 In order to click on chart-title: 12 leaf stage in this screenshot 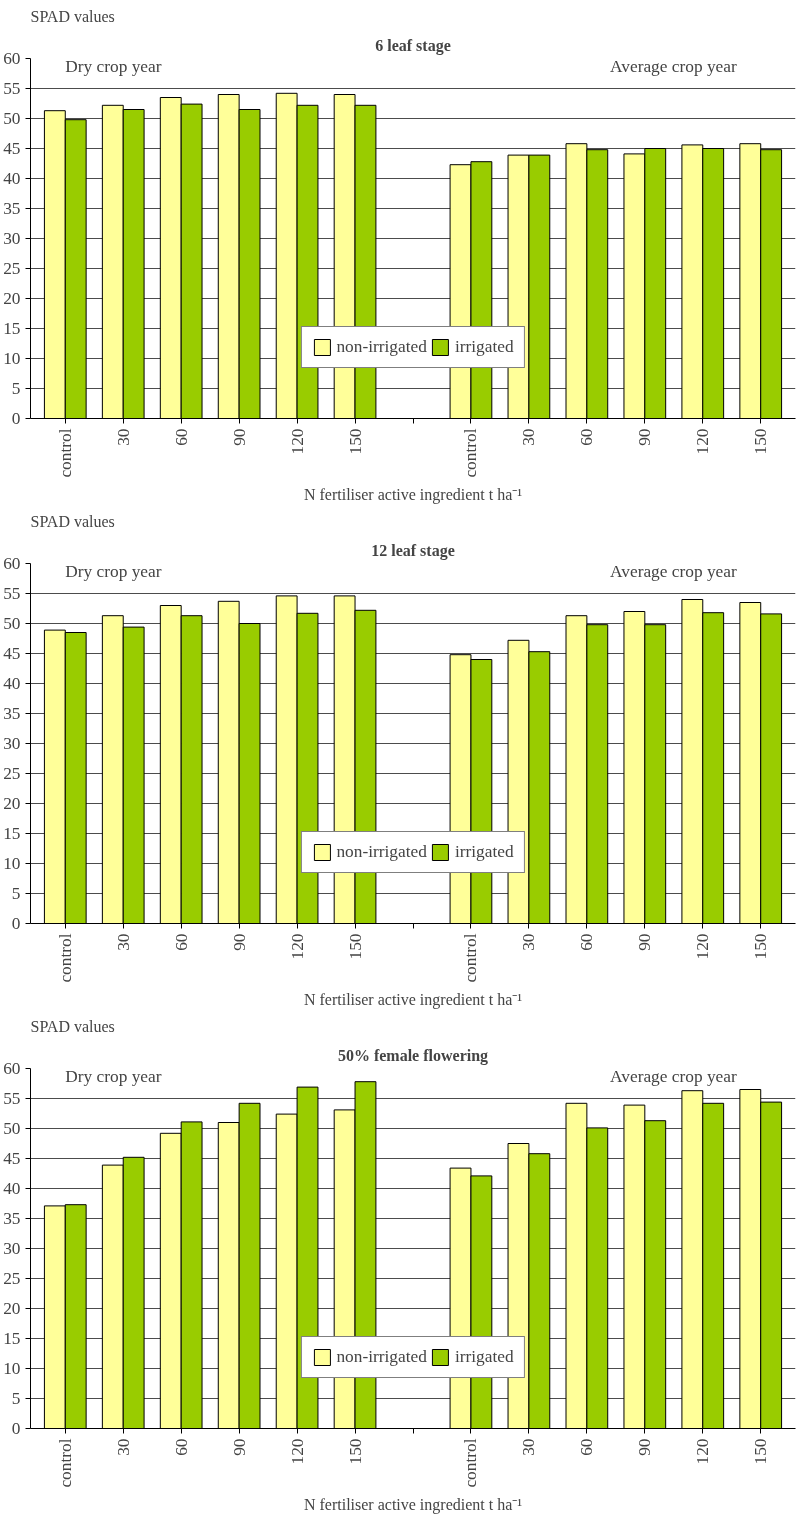, I will do `click(413, 550)`.